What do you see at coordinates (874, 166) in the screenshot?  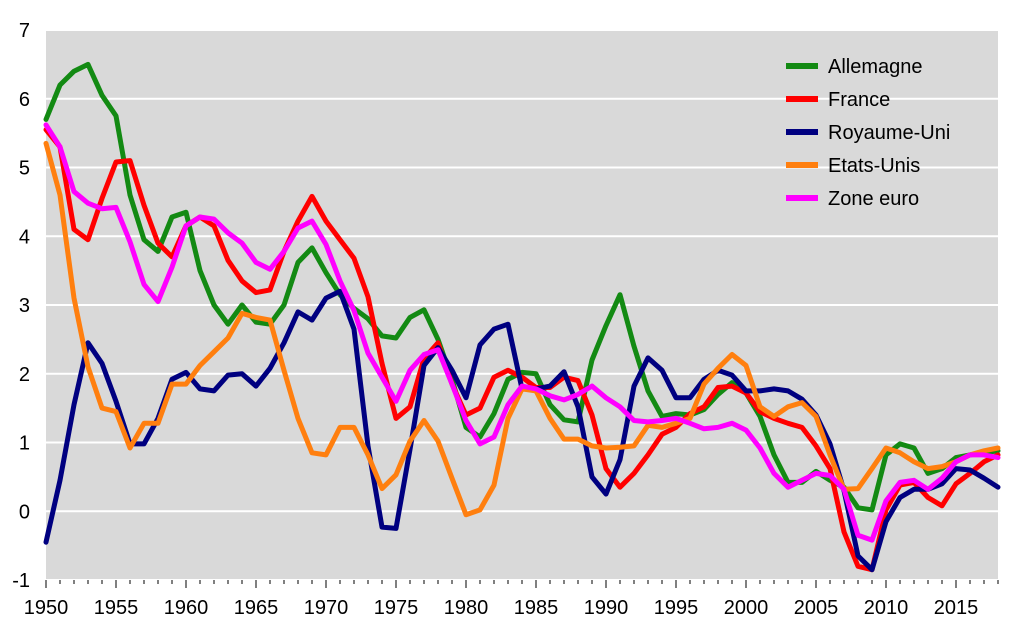 I see `legend-label: Etats-Unis` at bounding box center [874, 166].